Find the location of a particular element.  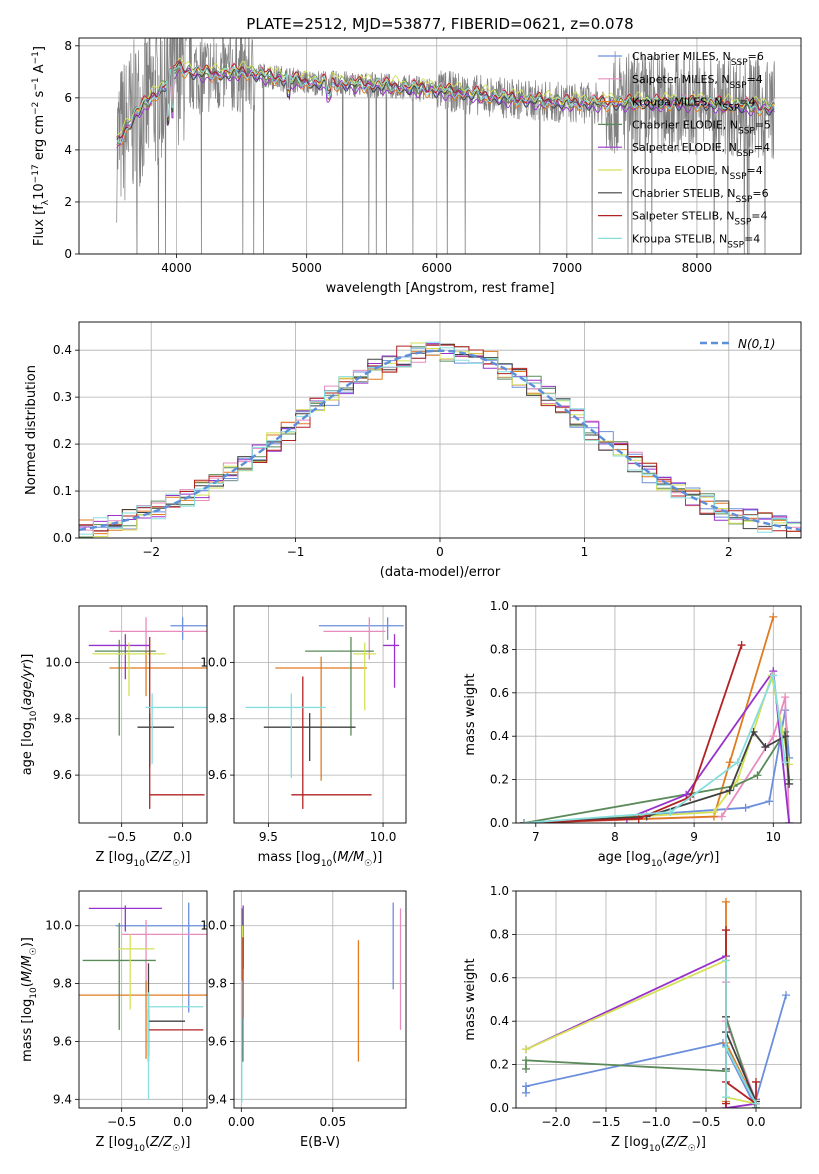

spectrum-ytick-label: 2 is located at coordinates (68, 202).